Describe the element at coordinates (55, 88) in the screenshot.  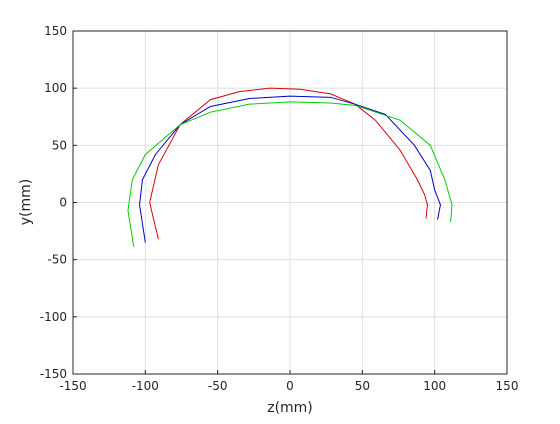
I see `y-tick-label: 100` at that location.